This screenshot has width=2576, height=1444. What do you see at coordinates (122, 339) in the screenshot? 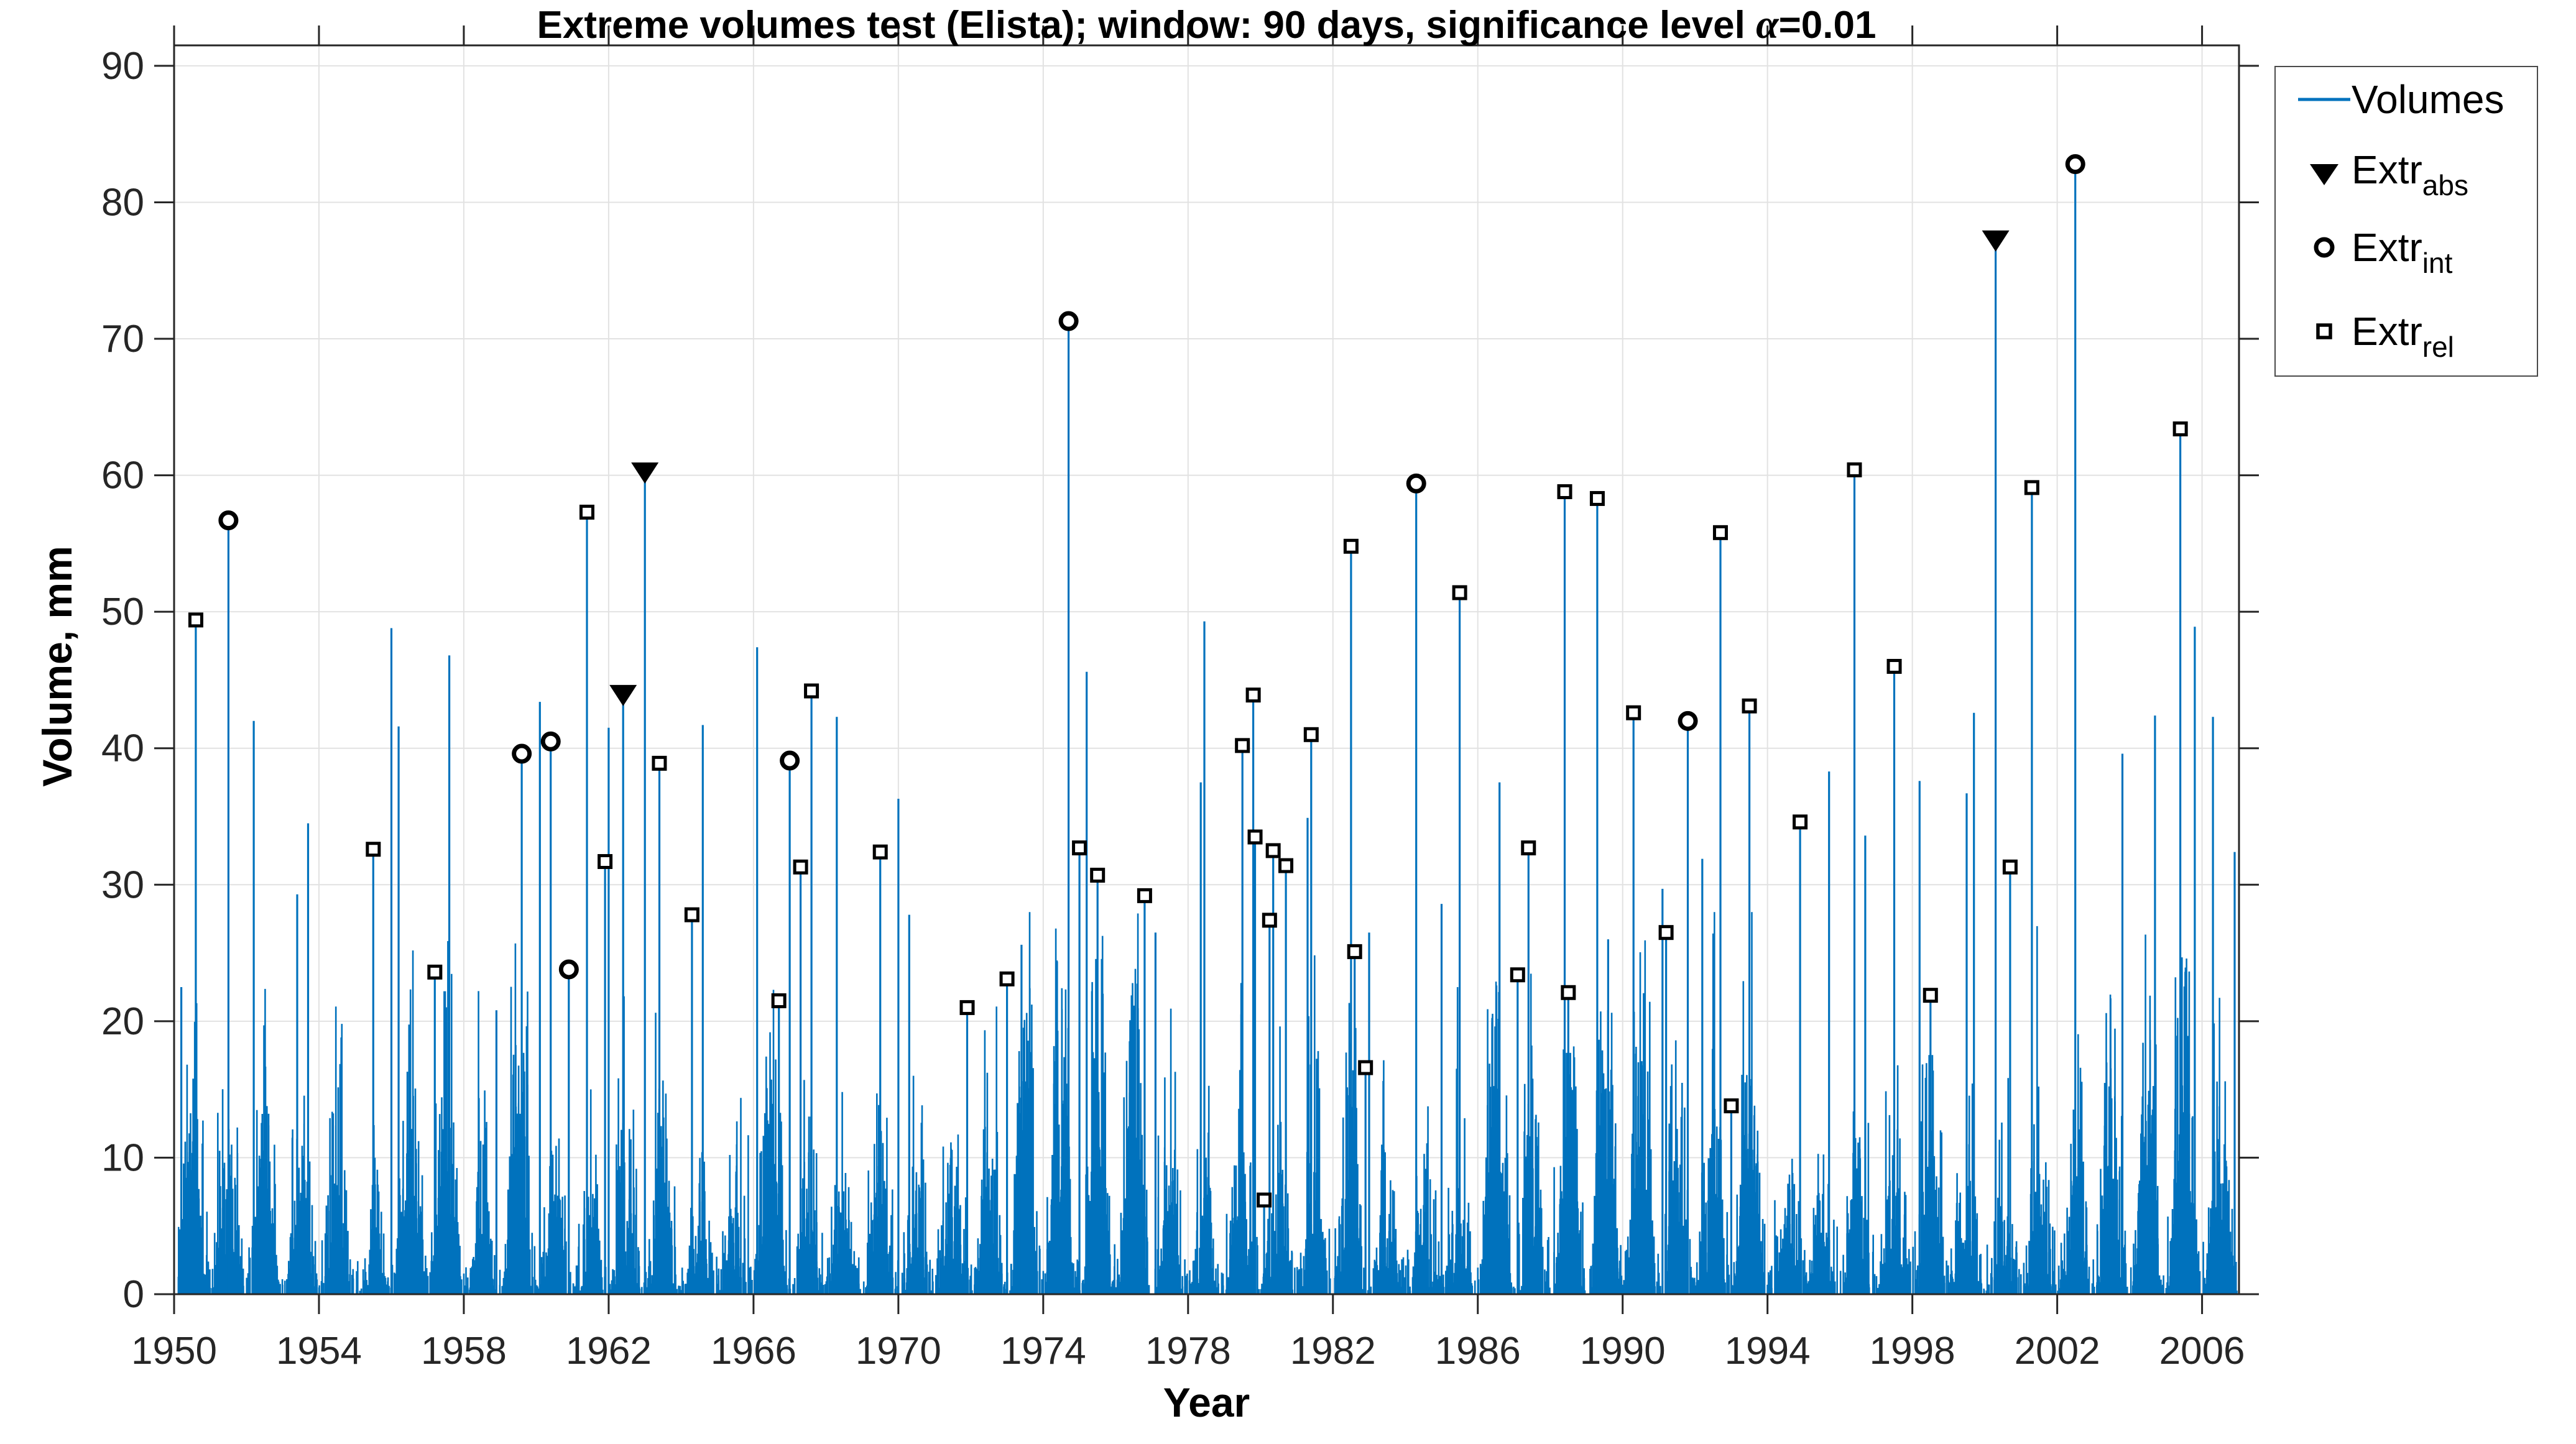
I see `y-tick-label: 70` at bounding box center [122, 339].